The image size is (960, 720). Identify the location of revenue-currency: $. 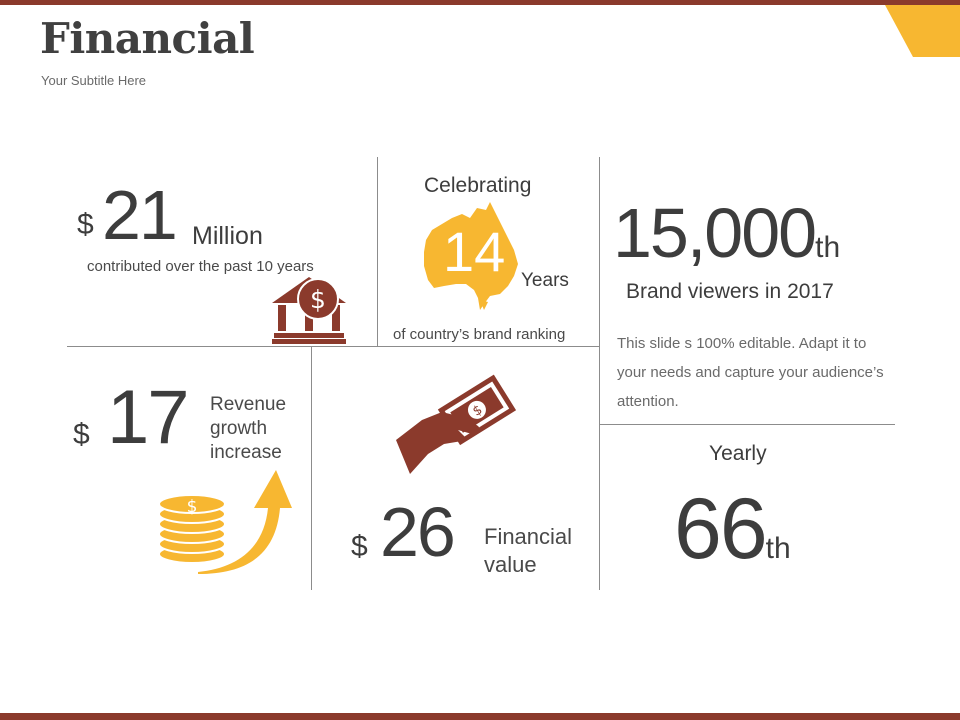
(81, 434).